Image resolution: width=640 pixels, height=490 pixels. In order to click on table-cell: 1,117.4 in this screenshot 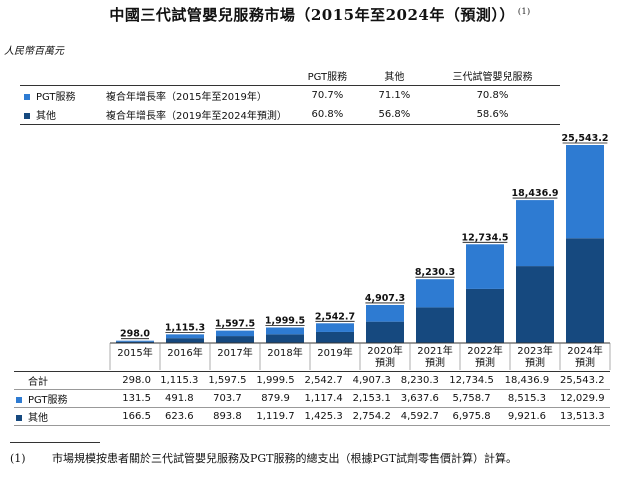, I will do `click(323, 398)`.